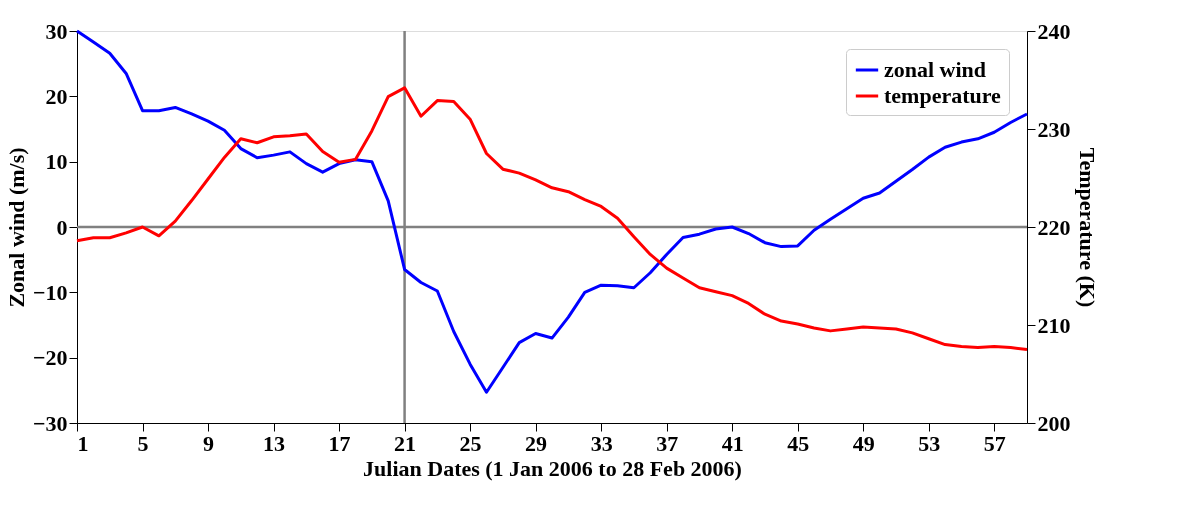  Describe the element at coordinates (56, 31) in the screenshot. I see `y-tick-label: 30` at that location.